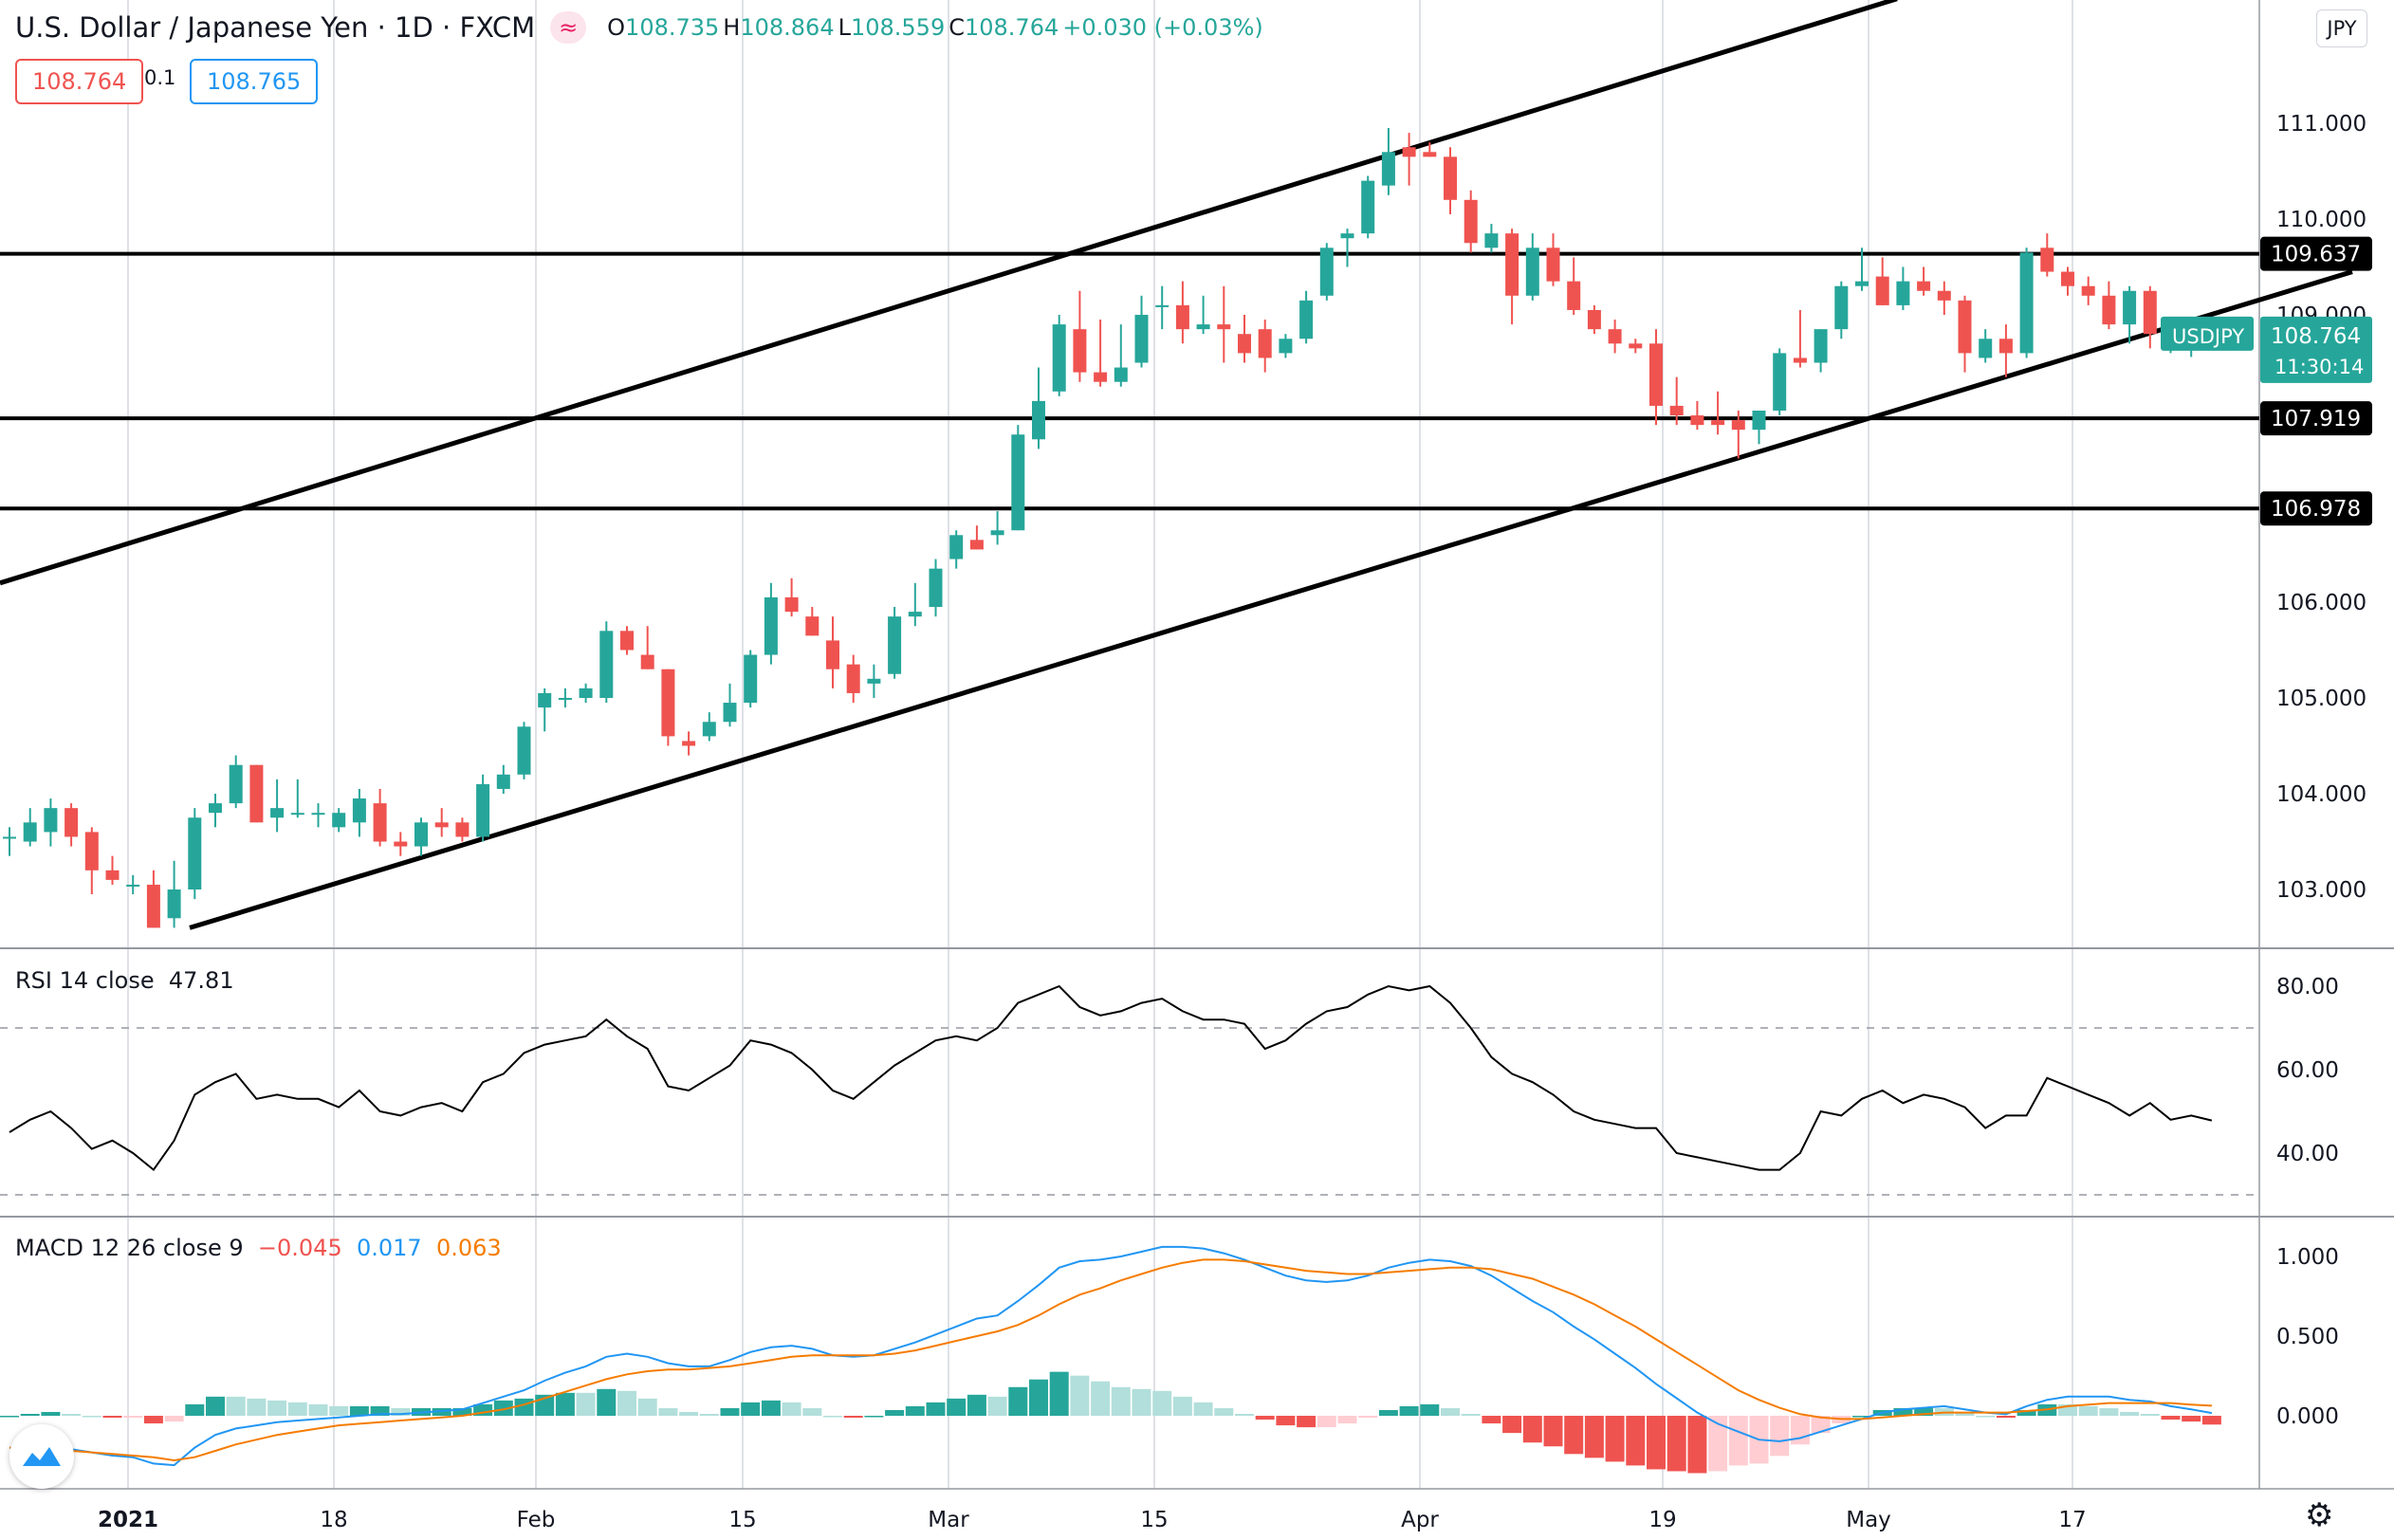 The width and height of the screenshot is (2394, 1540). I want to click on rsi-legend: RSI 14 close 47.81, so click(125, 980).